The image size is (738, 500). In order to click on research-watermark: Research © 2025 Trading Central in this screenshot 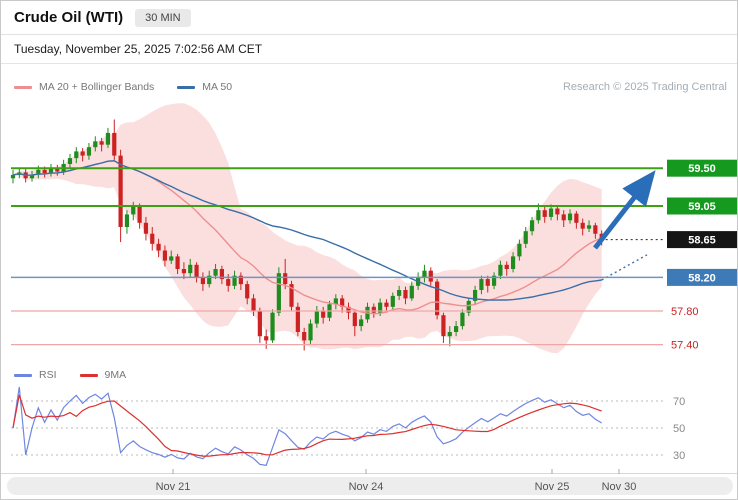, I will do `click(644, 87)`.